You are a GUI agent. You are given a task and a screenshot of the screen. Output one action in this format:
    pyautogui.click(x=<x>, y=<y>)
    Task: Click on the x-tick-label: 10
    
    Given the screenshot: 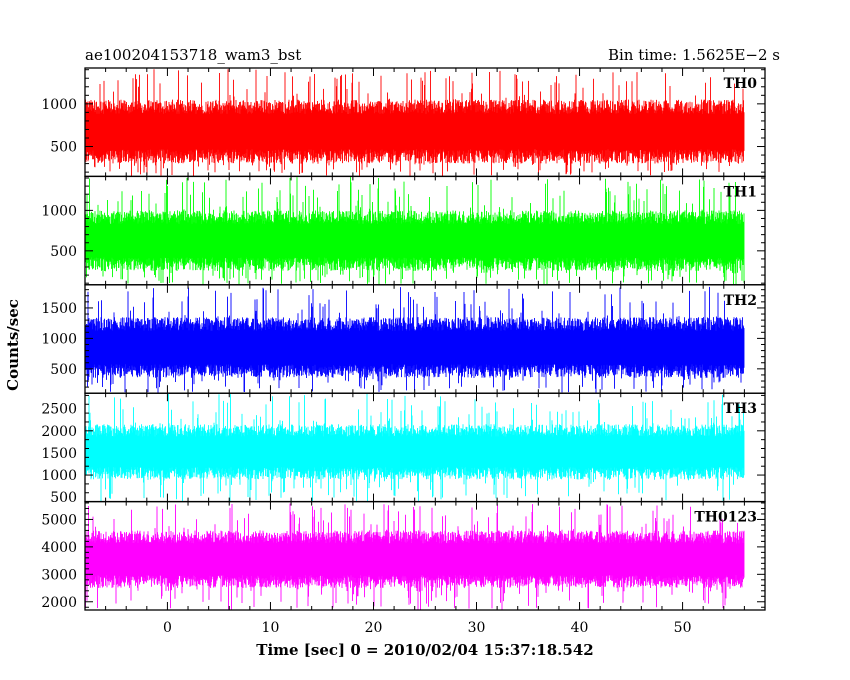 What is the action you would take?
    pyautogui.click(x=271, y=628)
    